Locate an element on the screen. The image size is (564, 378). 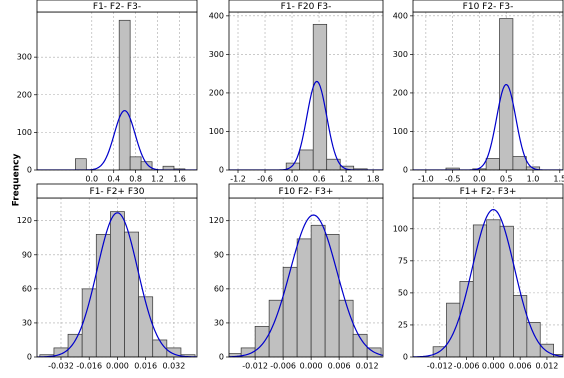
panel-title: F10 F2- F3+ is located at coordinates (306, 192).